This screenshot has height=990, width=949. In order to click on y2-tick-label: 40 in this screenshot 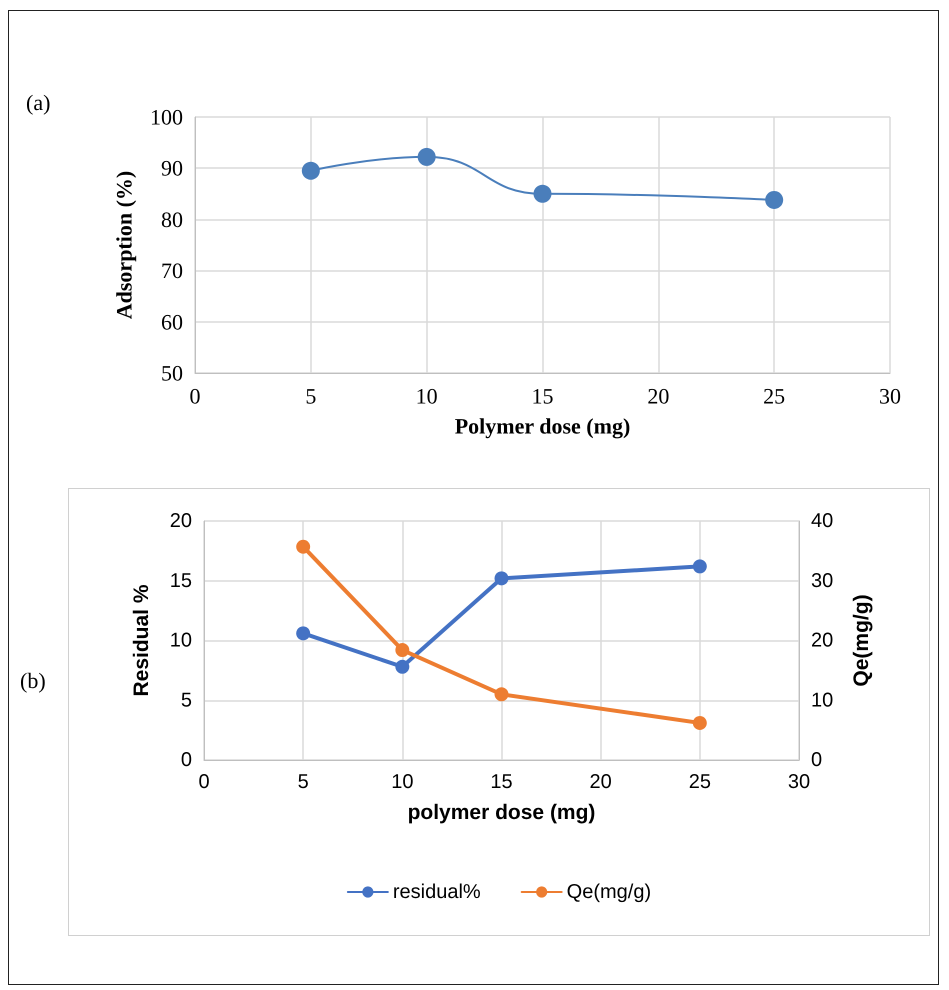, I will do `click(822, 521)`.